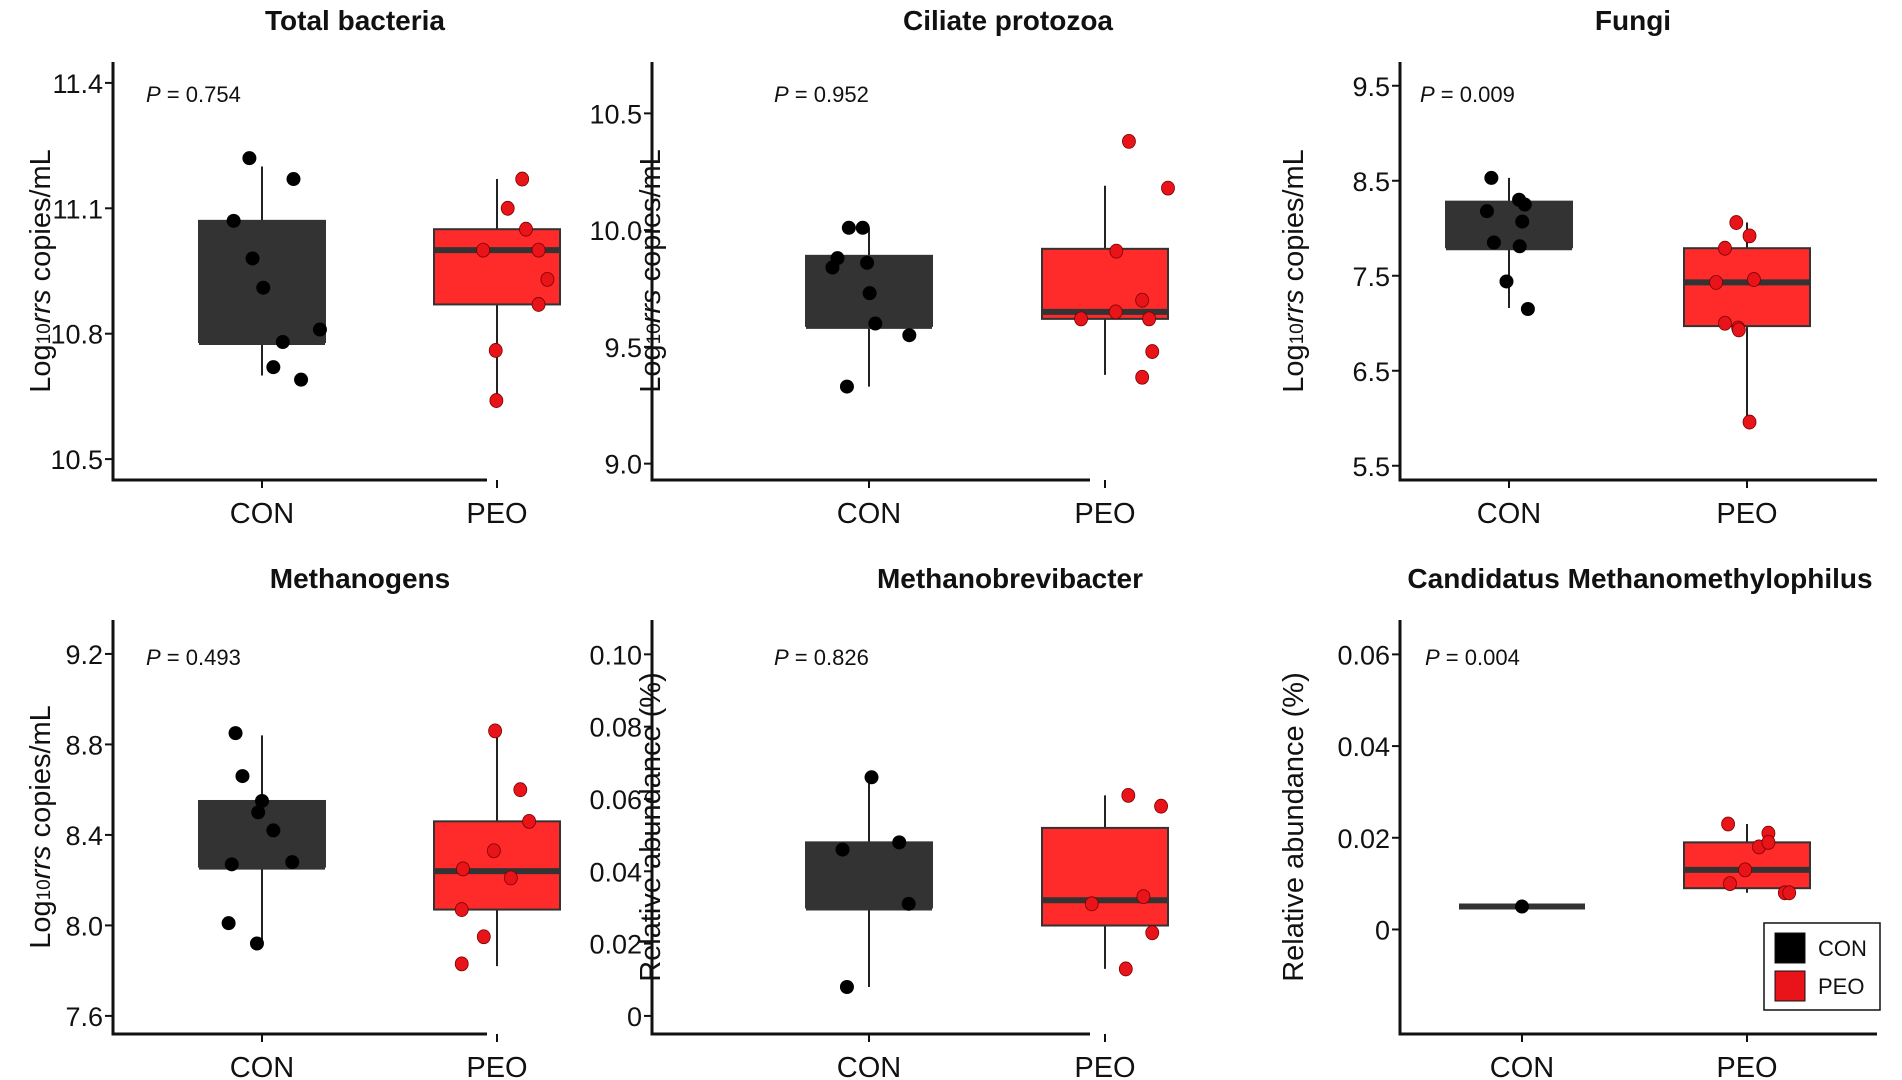 The height and width of the screenshot is (1080, 1902). I want to click on legend: CON PEO, so click(1822, 966).